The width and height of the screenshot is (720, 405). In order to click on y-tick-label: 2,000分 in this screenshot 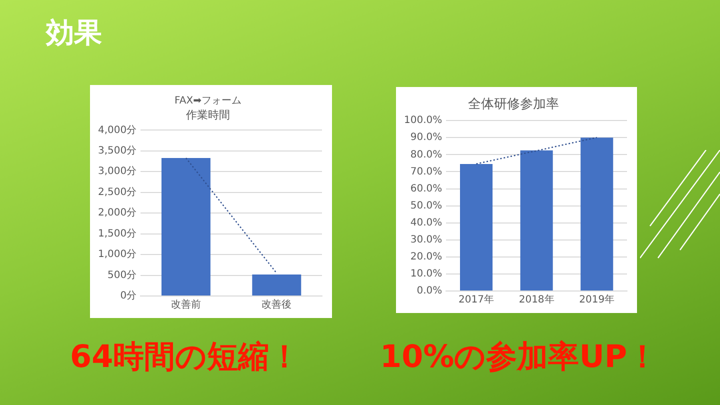, I will do `click(117, 212)`.